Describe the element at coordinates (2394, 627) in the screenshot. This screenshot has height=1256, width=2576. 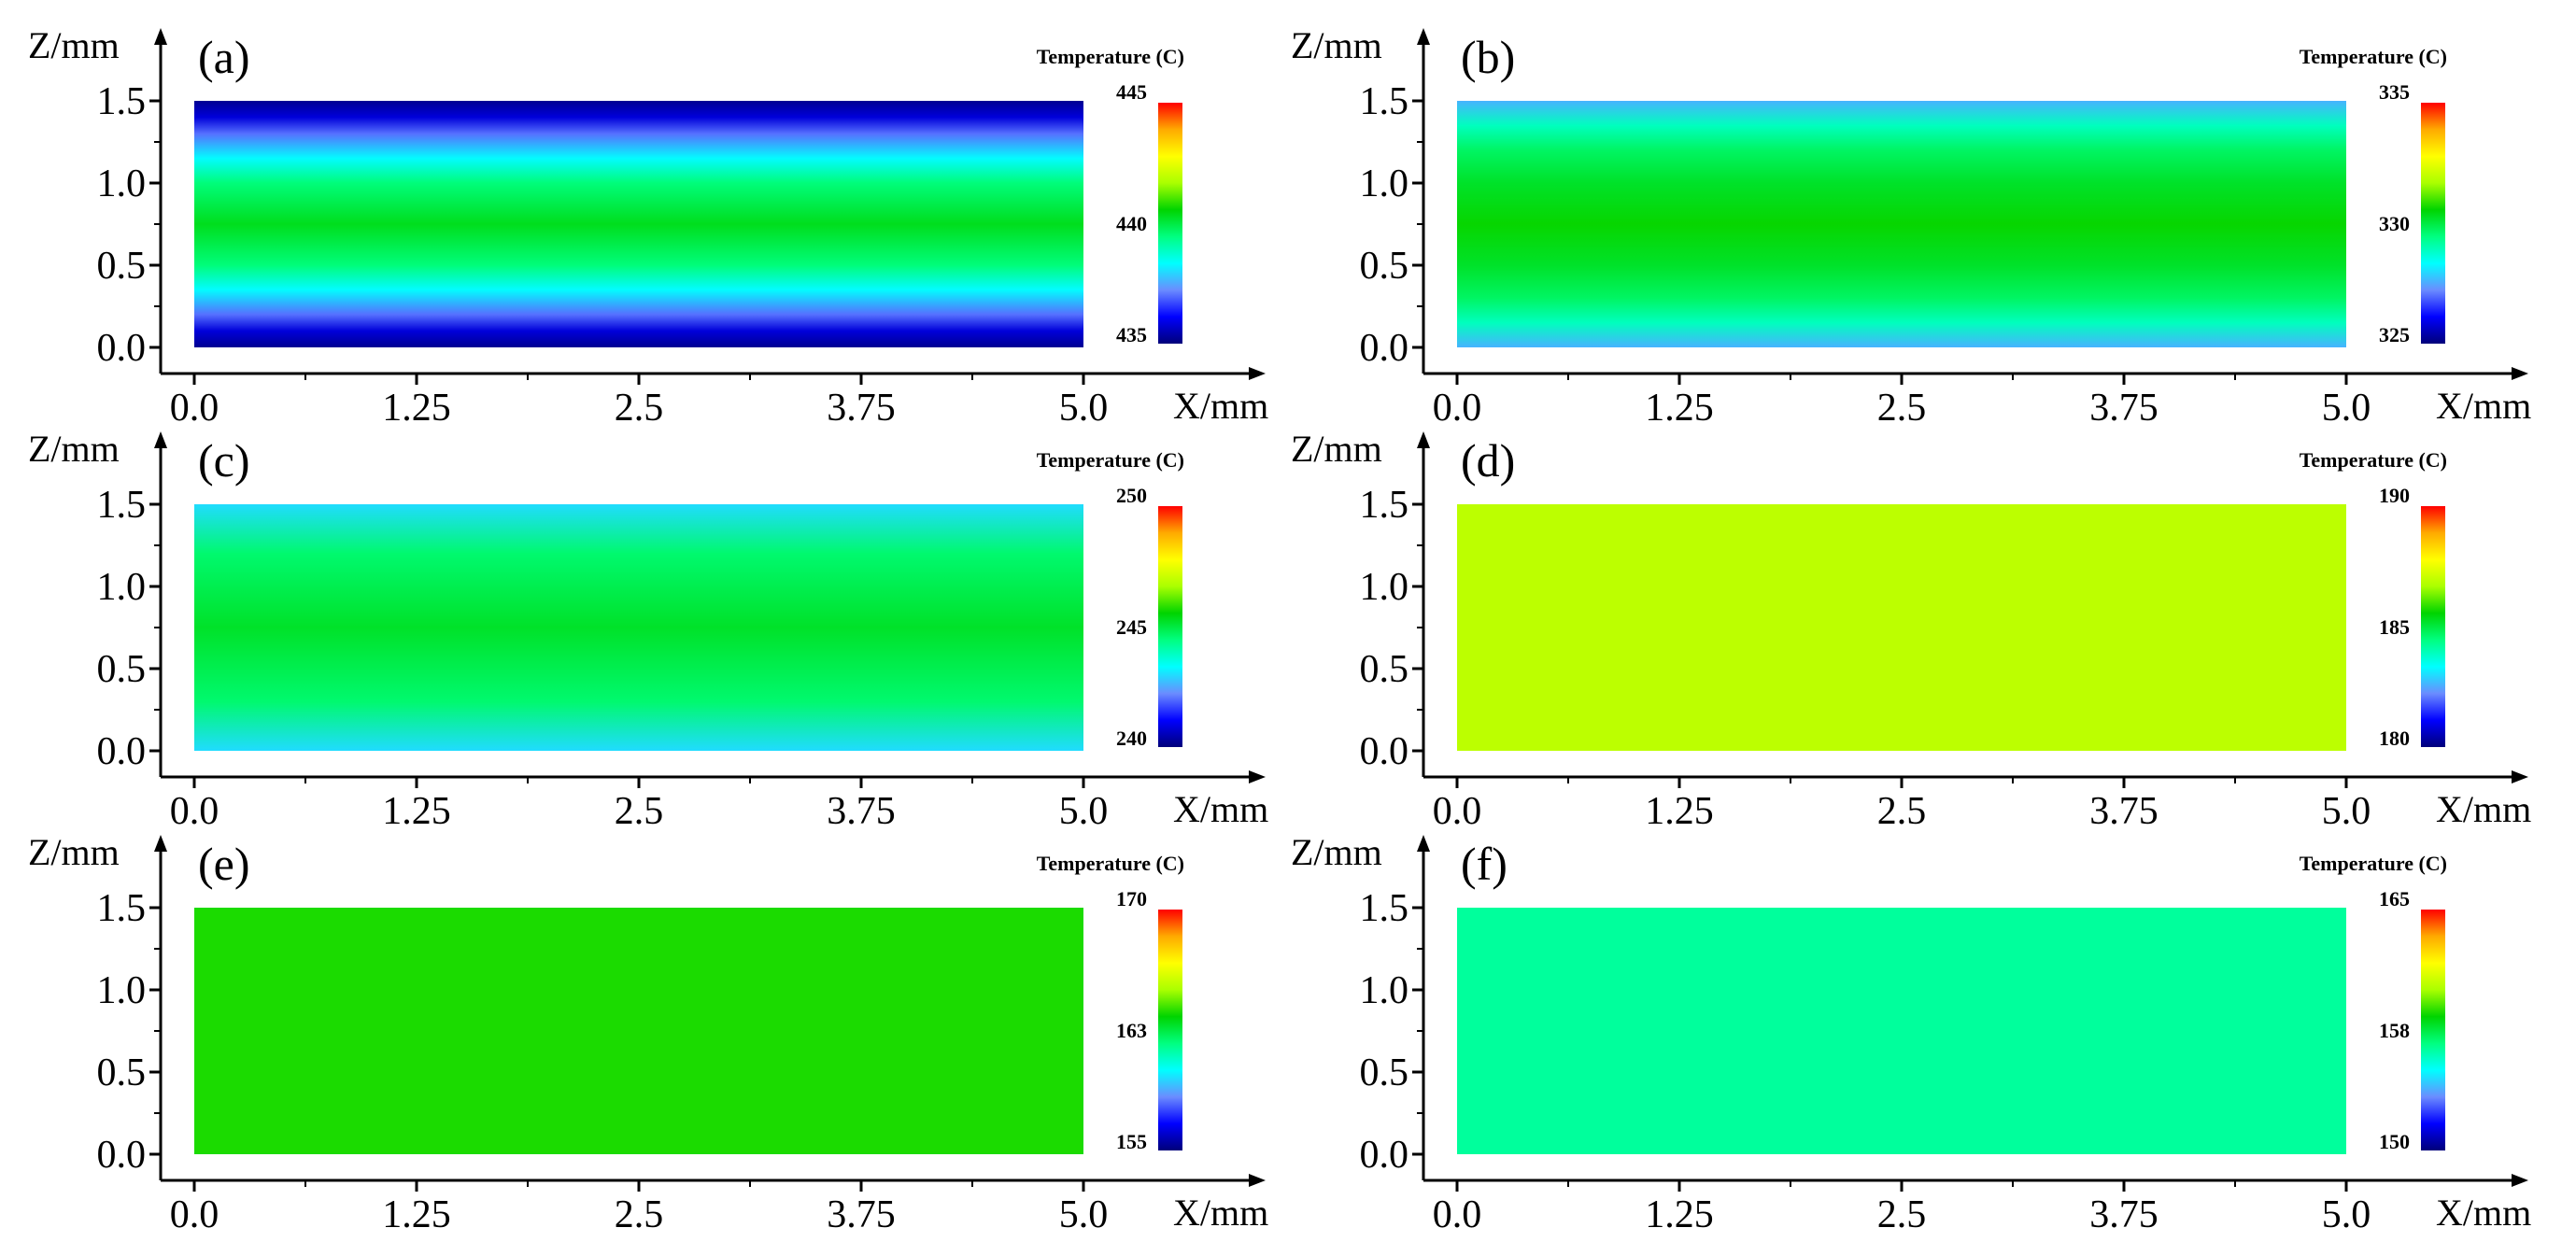
I see `colorbar-tick-label: 185` at that location.